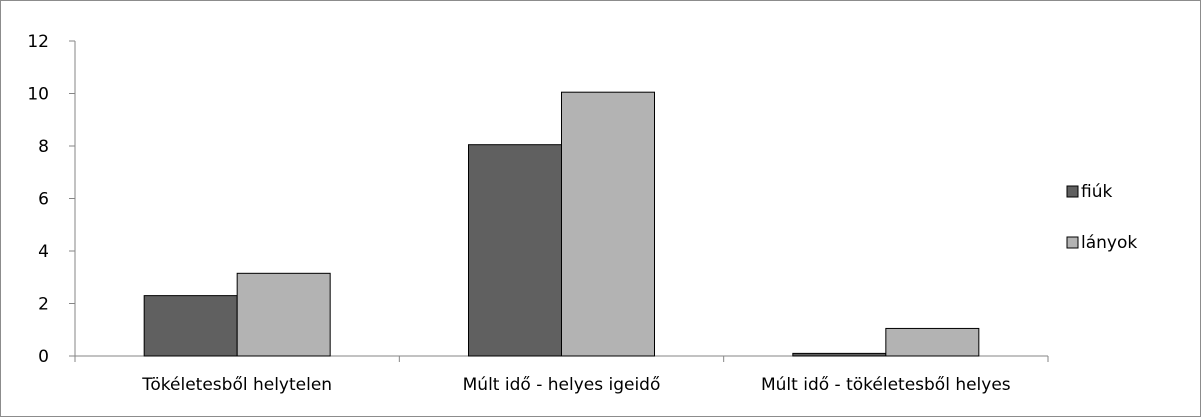 The width and height of the screenshot is (1201, 418). What do you see at coordinates (43, 357) in the screenshot?
I see `y-tick-label: 0` at bounding box center [43, 357].